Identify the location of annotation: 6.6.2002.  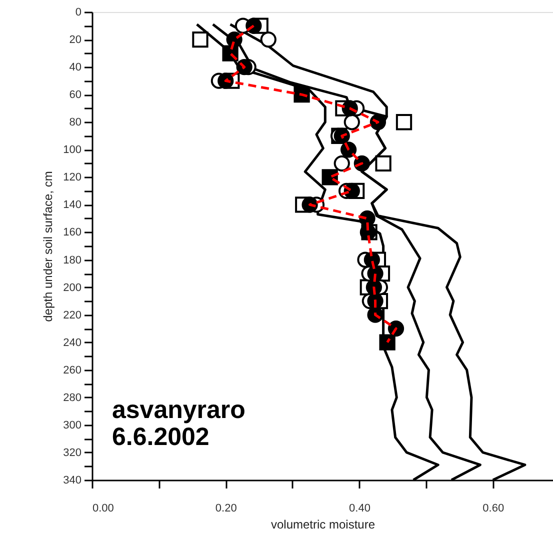
(161, 437).